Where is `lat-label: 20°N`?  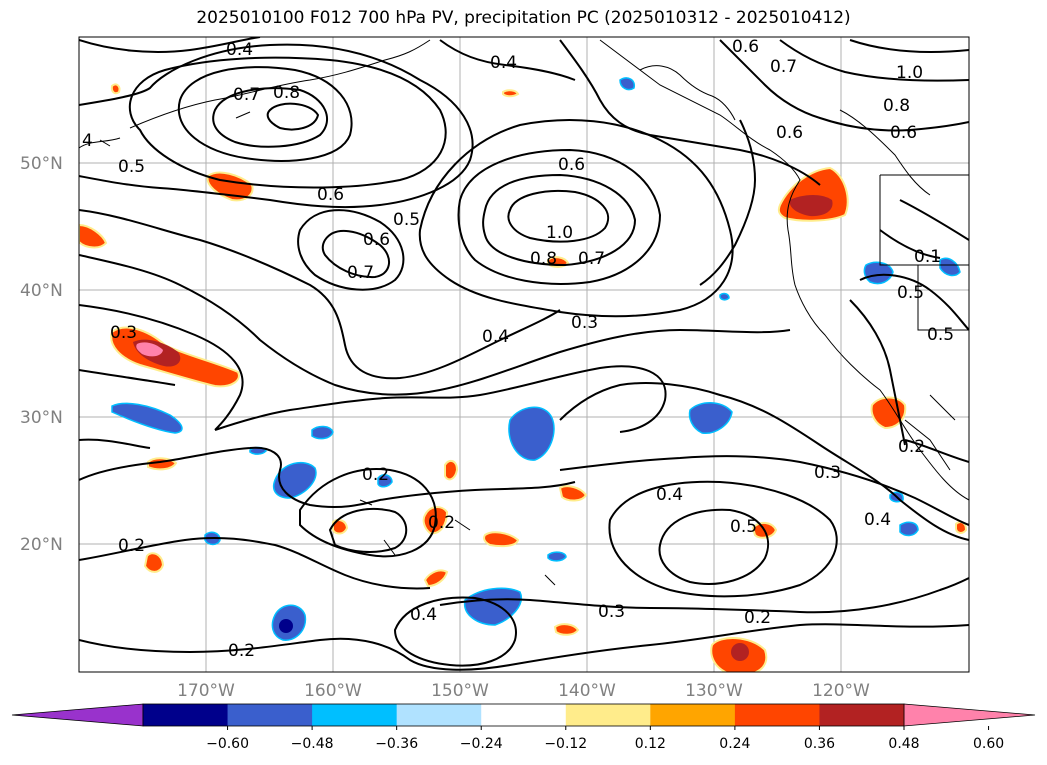
lat-label: 20°N is located at coordinates (41, 545).